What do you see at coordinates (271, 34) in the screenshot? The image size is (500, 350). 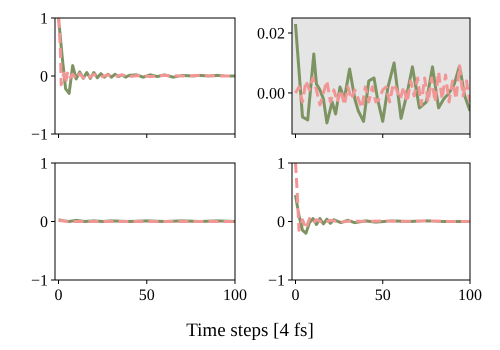 I see `y-tick-label: 0.02` at bounding box center [271, 34].